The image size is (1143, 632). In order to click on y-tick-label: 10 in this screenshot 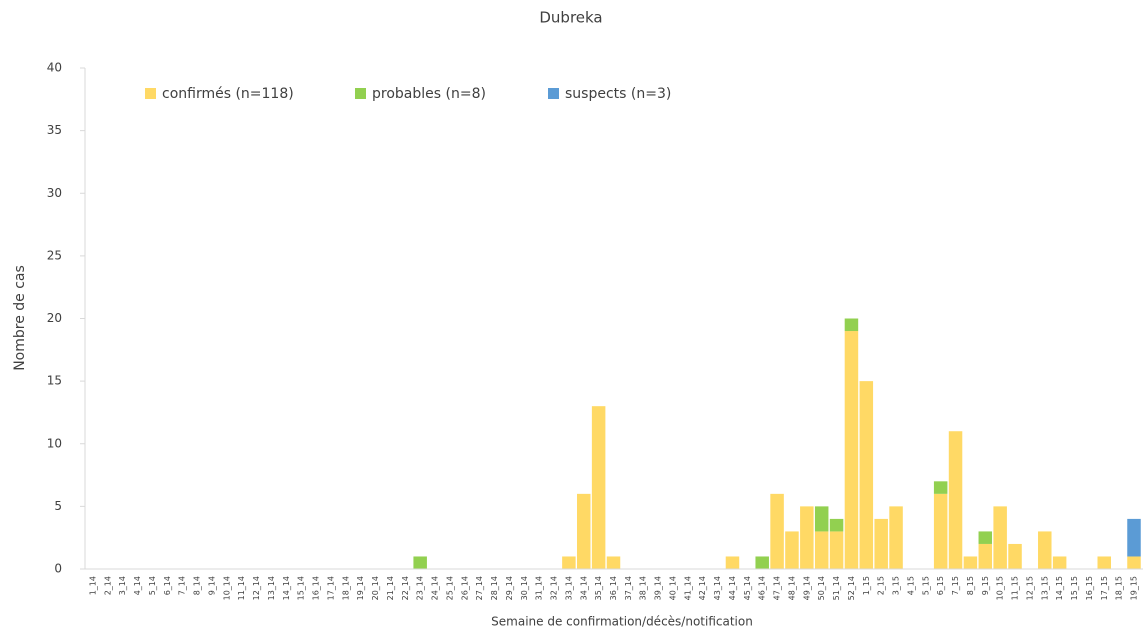, I will do `click(54, 443)`.